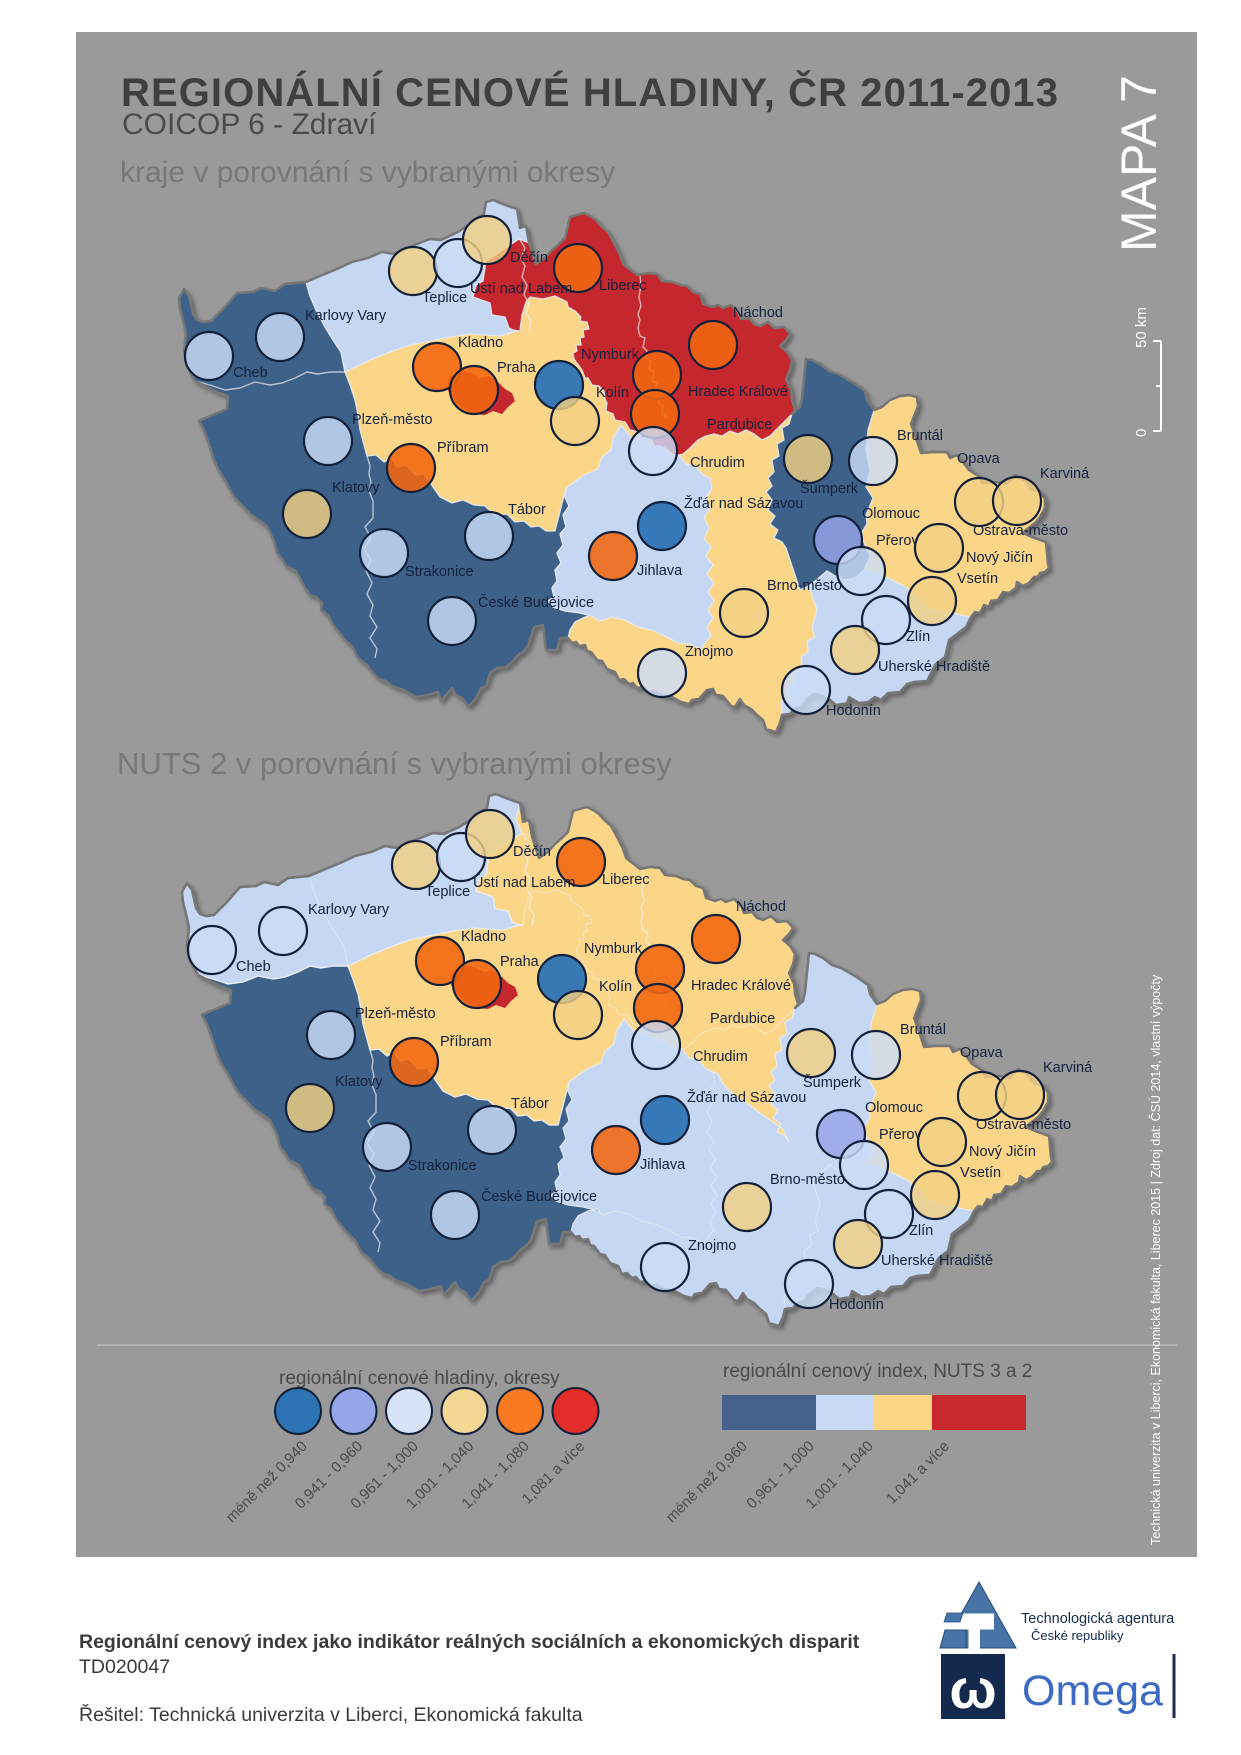 The width and height of the screenshot is (1241, 1755). What do you see at coordinates (877, 1371) in the screenshot?
I see `svg-text:regionální cenový index, NUTS: regionální cenový index, NUTS 3 a 2` at bounding box center [877, 1371].